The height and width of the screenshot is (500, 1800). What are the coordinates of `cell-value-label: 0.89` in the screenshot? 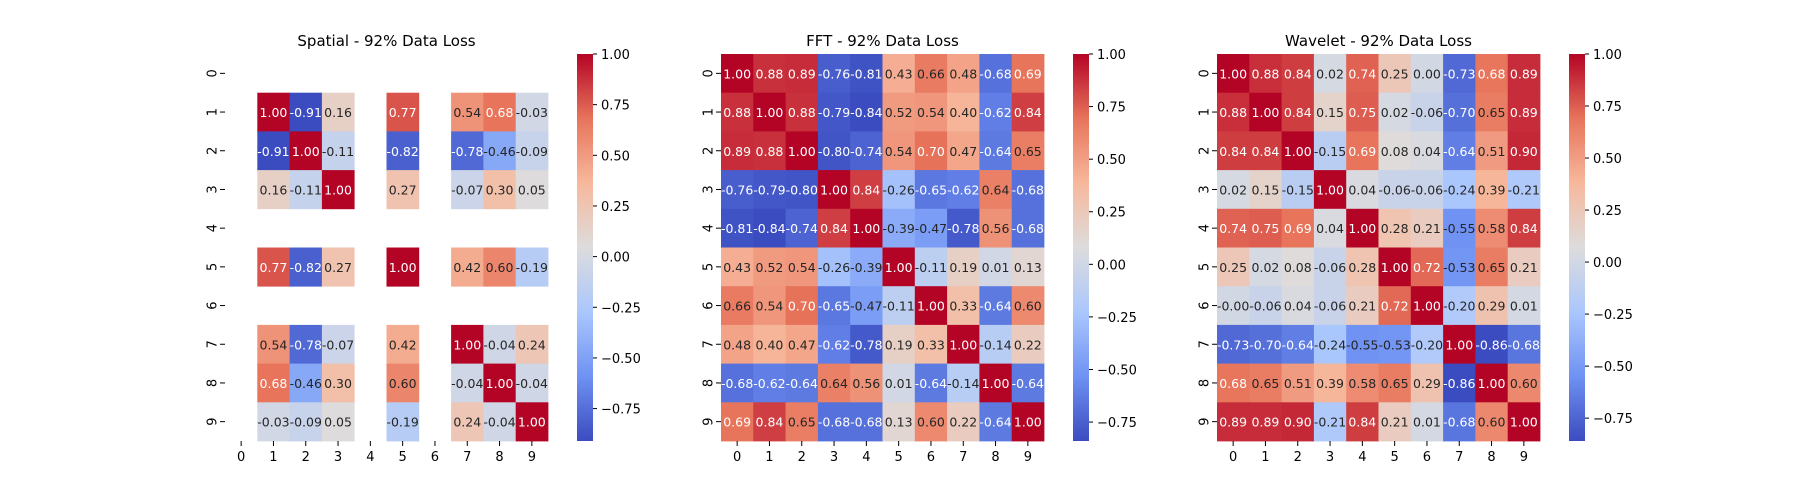 It's located at (802, 73).